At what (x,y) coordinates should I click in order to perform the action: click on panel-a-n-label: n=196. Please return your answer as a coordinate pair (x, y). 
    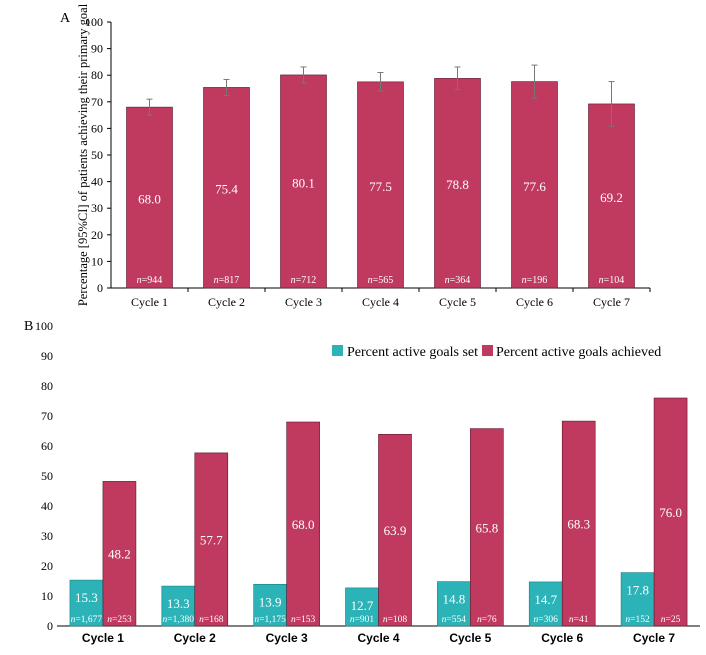
    Looking at the image, I should click on (535, 280).